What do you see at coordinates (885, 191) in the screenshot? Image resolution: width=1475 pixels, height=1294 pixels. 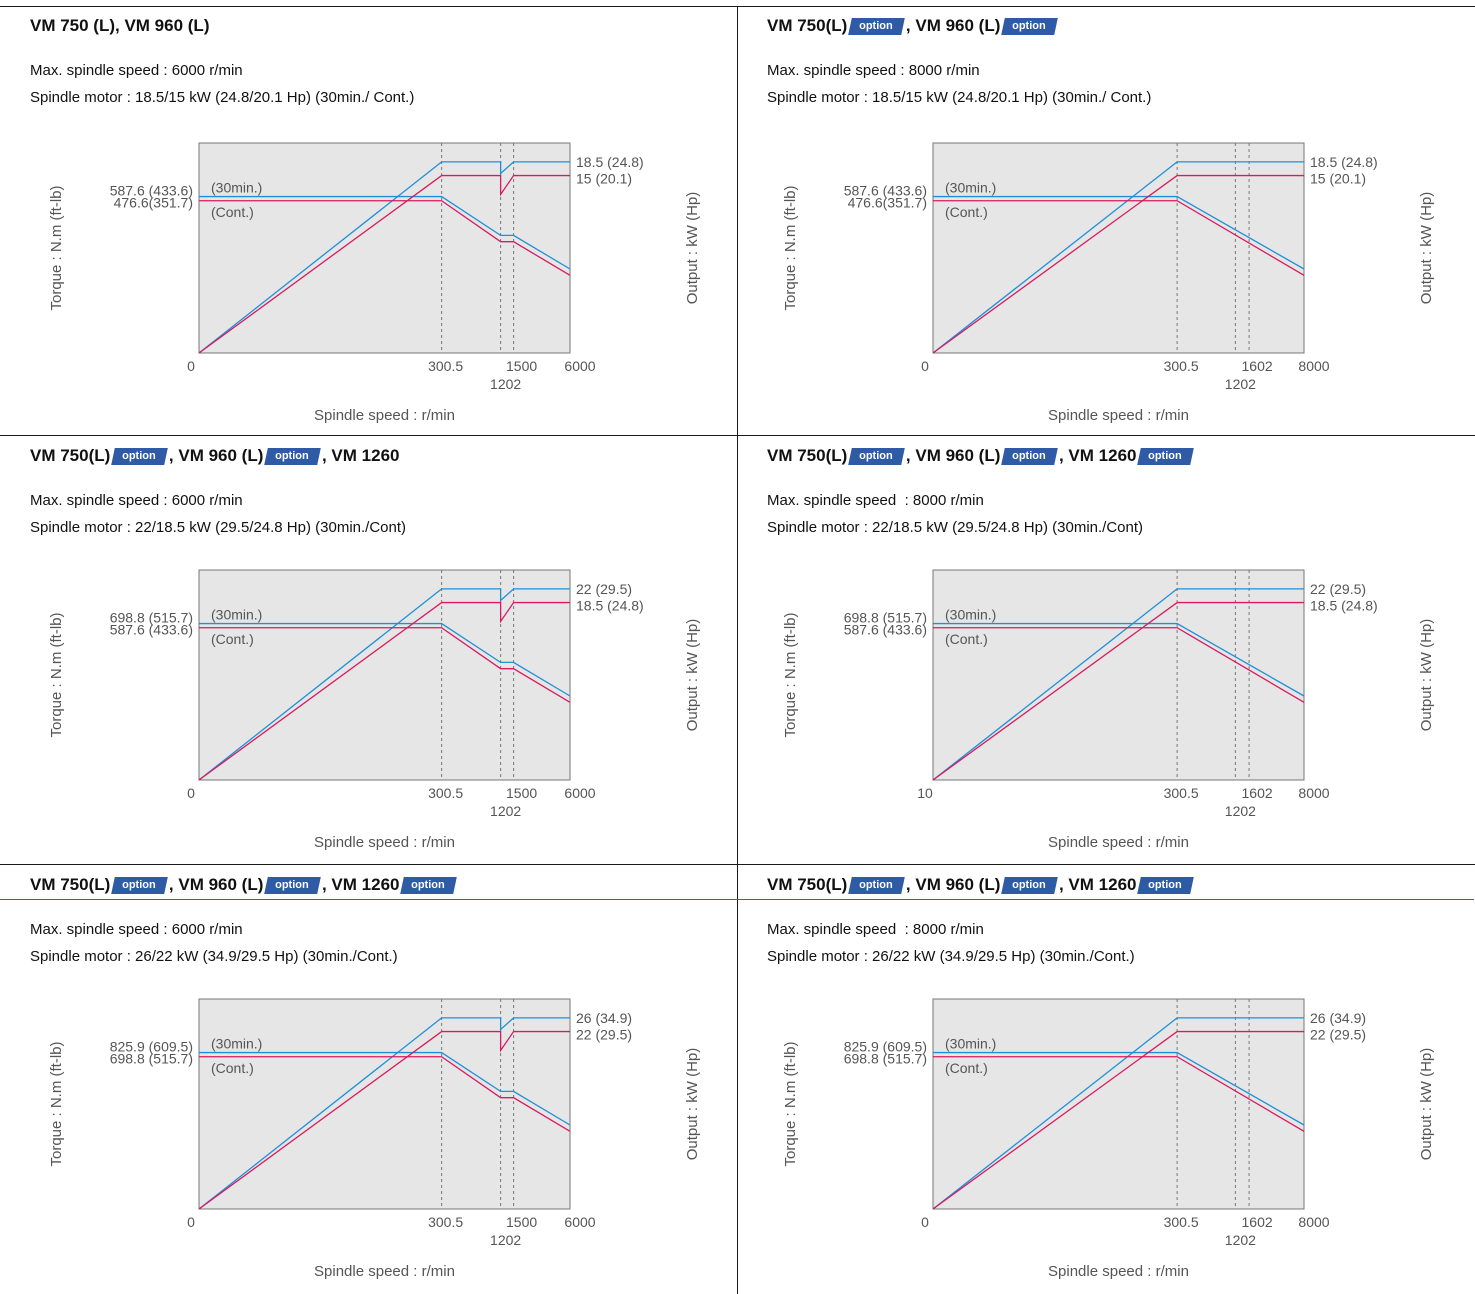 I see `torque-label-30min: 587.6 (433.6)` at bounding box center [885, 191].